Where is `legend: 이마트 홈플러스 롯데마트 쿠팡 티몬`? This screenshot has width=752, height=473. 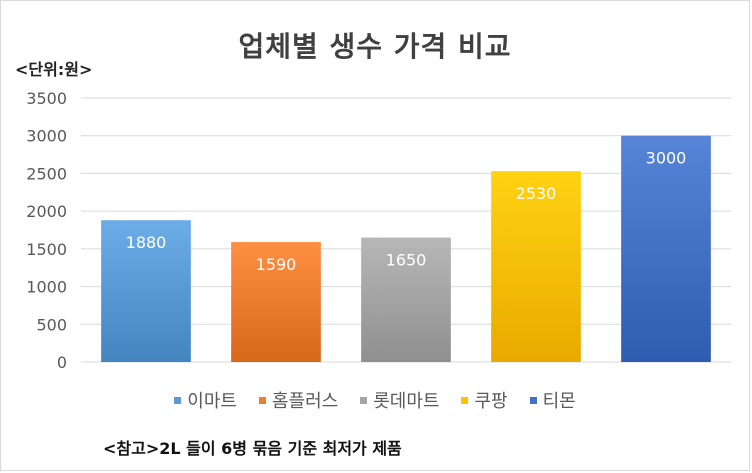
legend: 이마트 홈플러스 롯데마트 쿠팡 티몬 is located at coordinates (375, 400).